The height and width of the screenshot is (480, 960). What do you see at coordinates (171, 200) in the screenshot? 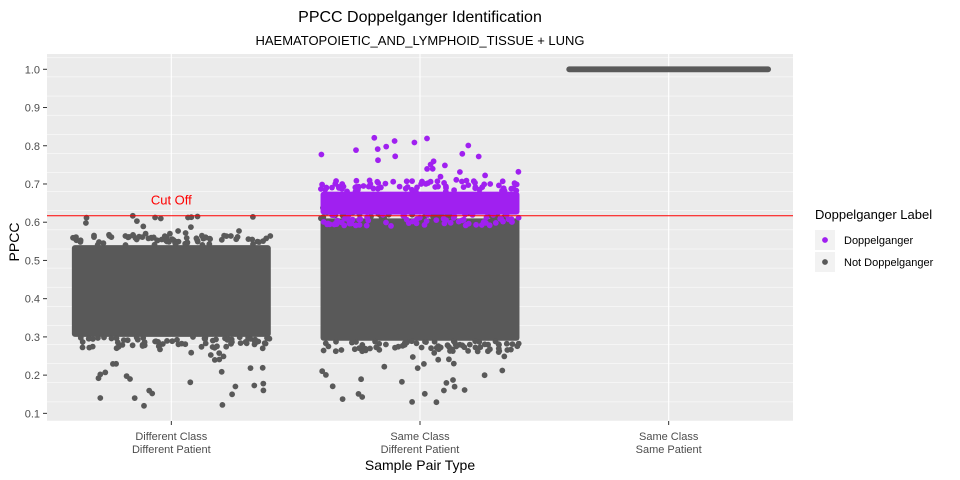
I see `cutoff-label: Cut Off` at bounding box center [171, 200].